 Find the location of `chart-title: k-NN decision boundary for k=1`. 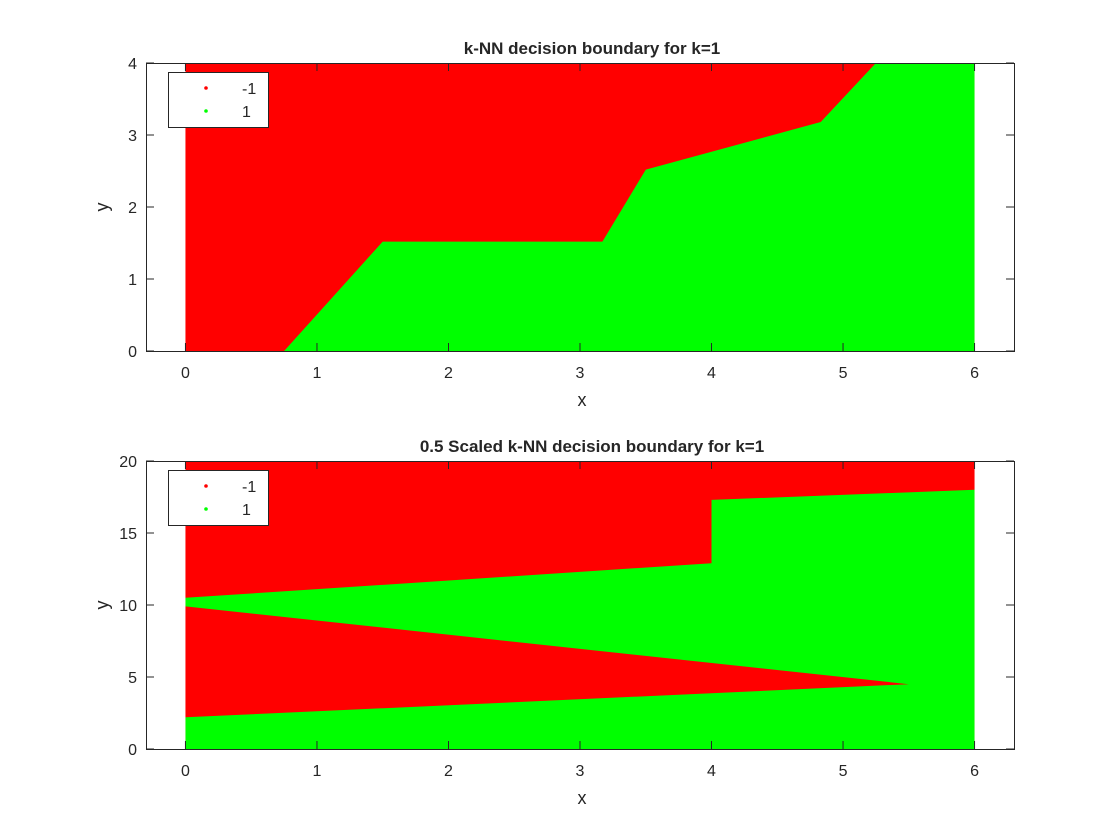

chart-title: k-NN decision boundary for k=1 is located at coordinates (592, 48).